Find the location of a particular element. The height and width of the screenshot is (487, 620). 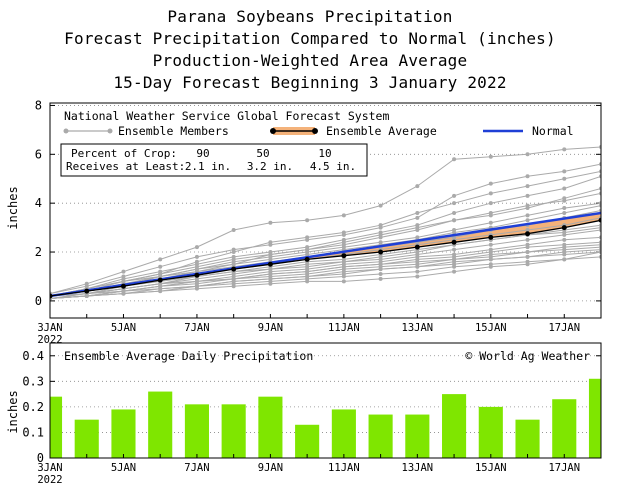

legend-normal-label: Normal is located at coordinates (553, 131).